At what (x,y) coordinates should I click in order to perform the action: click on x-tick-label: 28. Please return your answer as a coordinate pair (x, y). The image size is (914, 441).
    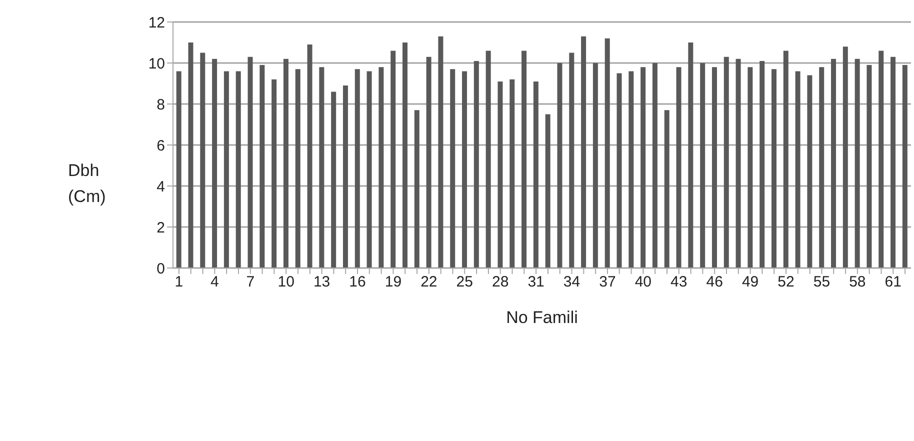
    Looking at the image, I should click on (500, 282).